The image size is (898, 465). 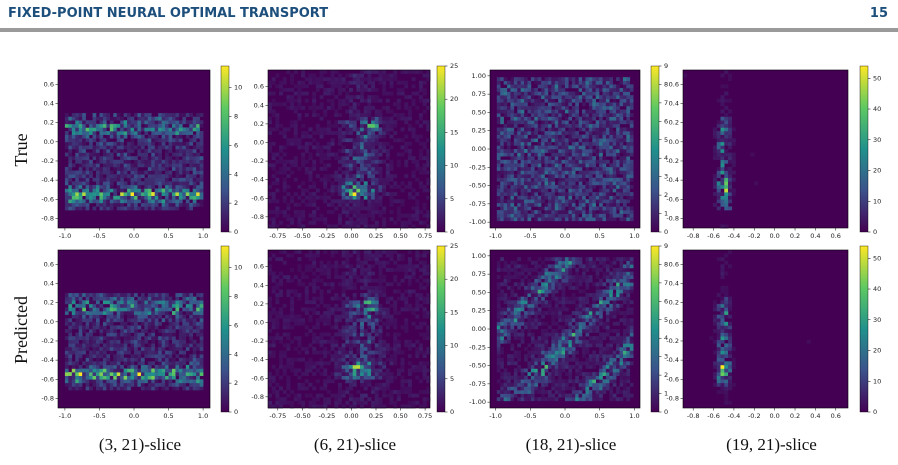 What do you see at coordinates (140, 444) in the screenshot?
I see `column-caption: (3, 21)-slice` at bounding box center [140, 444].